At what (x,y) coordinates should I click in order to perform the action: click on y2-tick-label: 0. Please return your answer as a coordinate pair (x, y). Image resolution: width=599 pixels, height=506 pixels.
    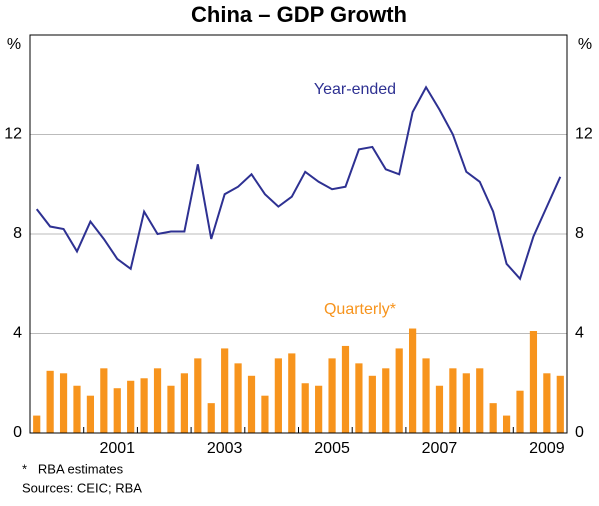
    Looking at the image, I should click on (579, 432).